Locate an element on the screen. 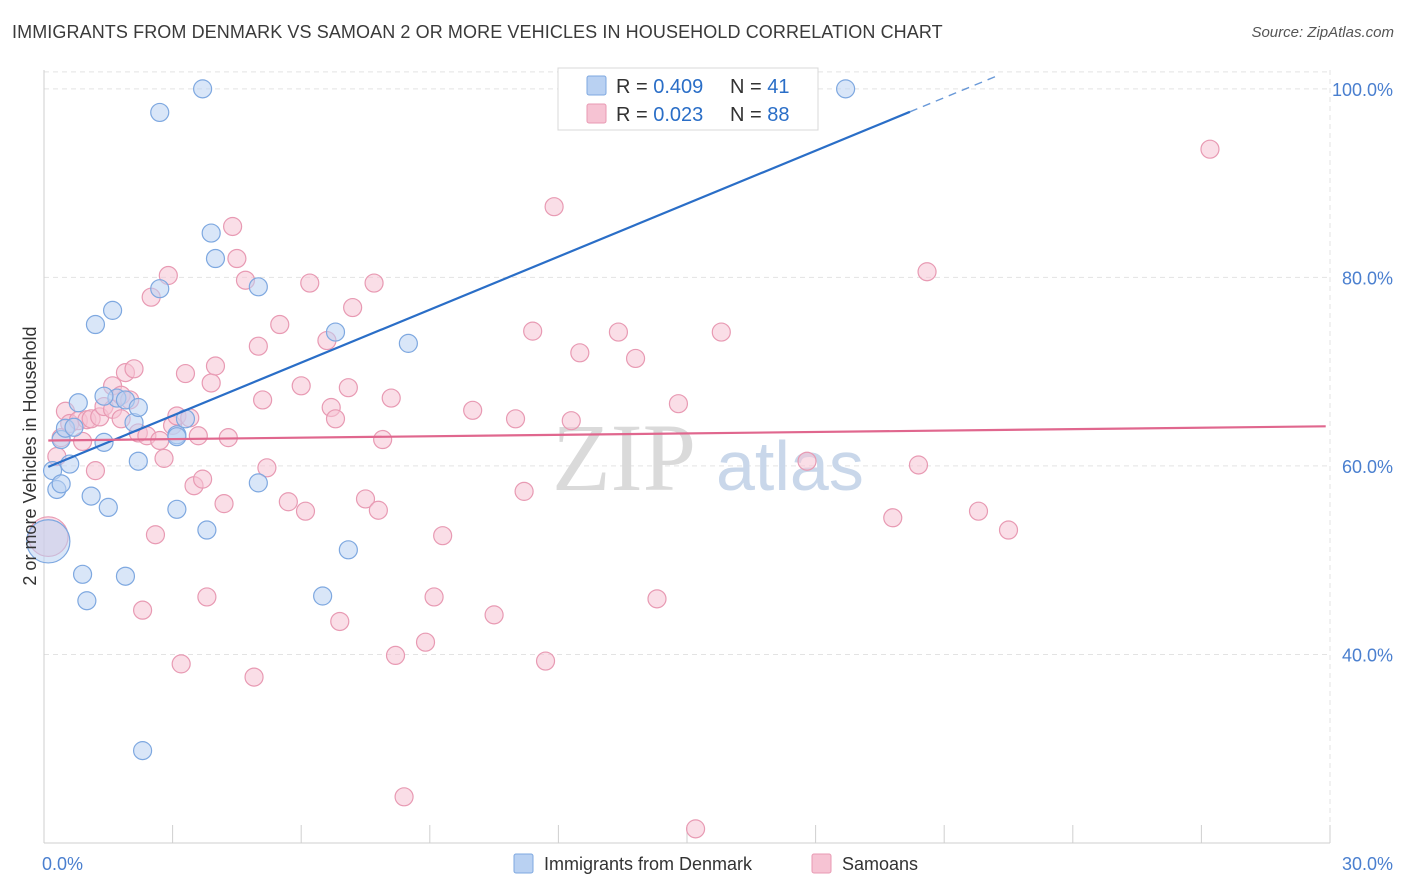  trend-line-denmark-extension is located at coordinates (955, 93).